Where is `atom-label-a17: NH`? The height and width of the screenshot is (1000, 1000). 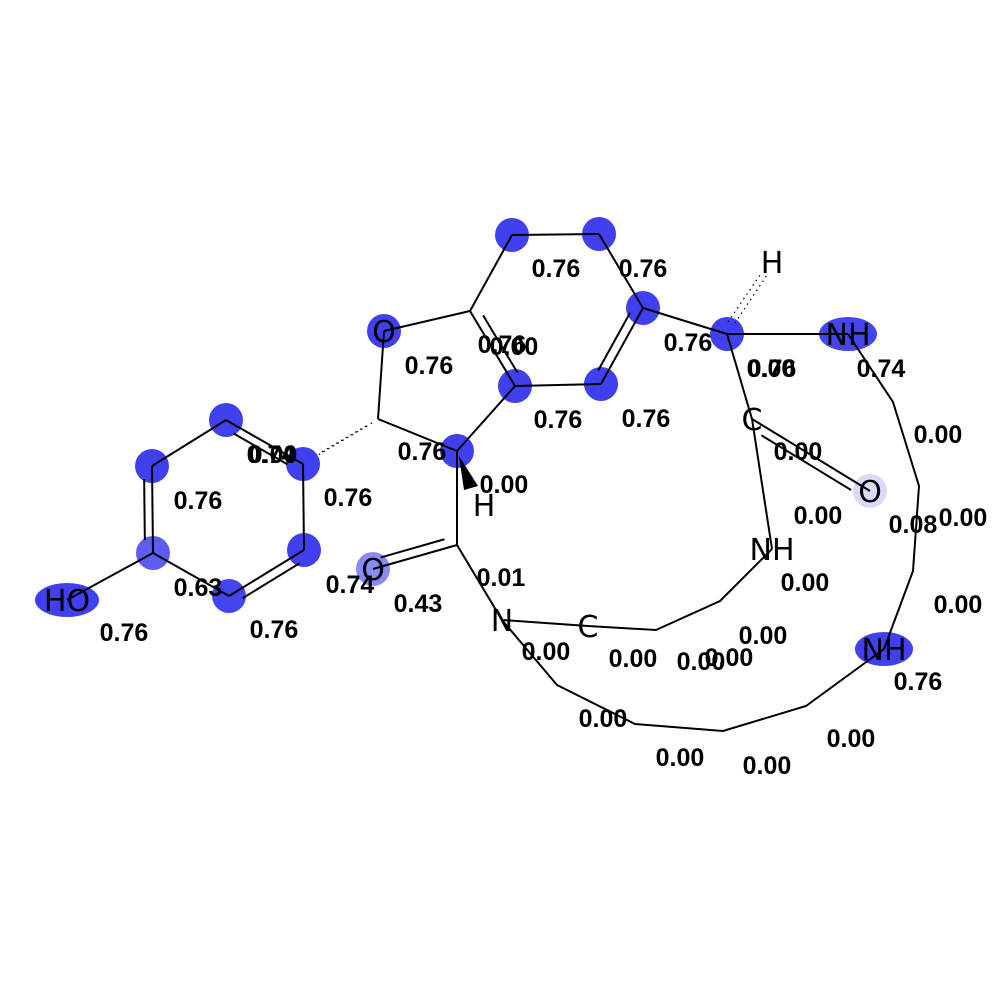 atom-label-a17: NH is located at coordinates (884, 650).